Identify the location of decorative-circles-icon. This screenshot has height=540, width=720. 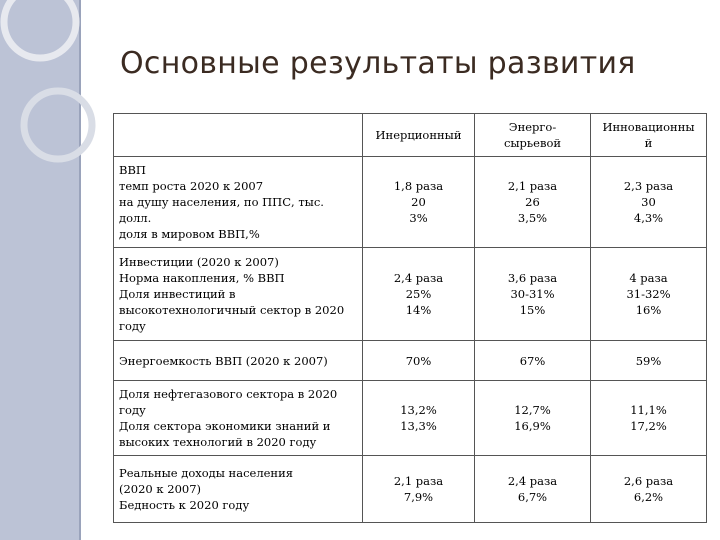
(48, 81).